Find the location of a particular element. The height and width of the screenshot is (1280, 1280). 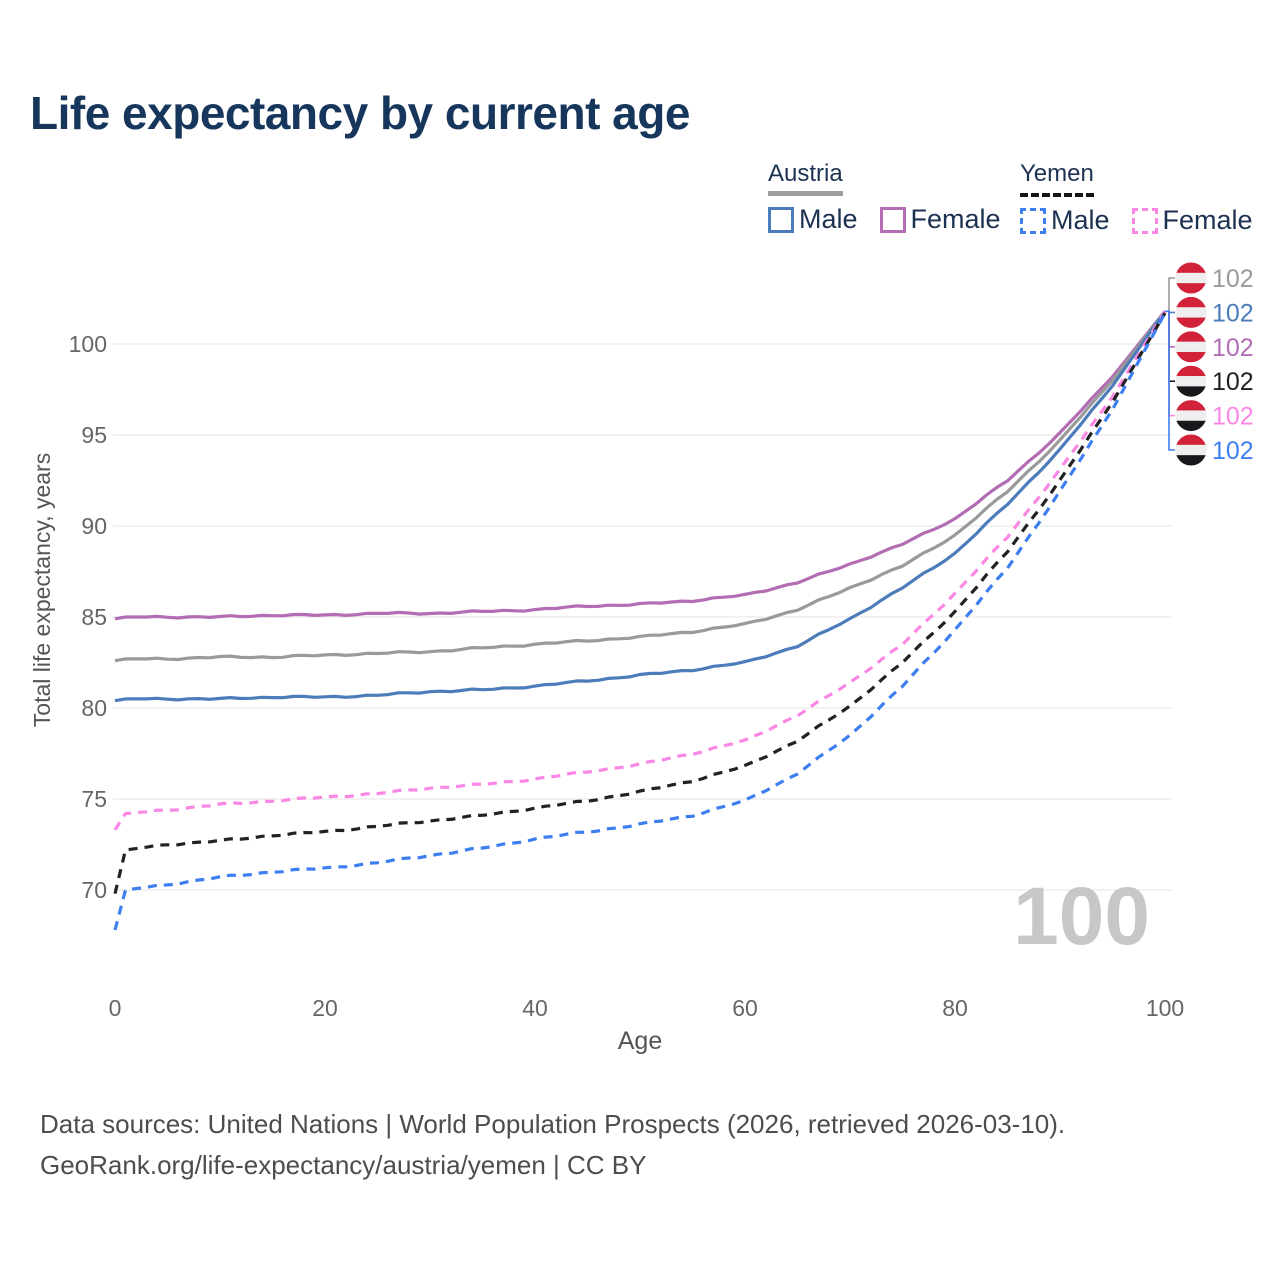

legend-items-yemen: Male Female is located at coordinates (1147, 220).